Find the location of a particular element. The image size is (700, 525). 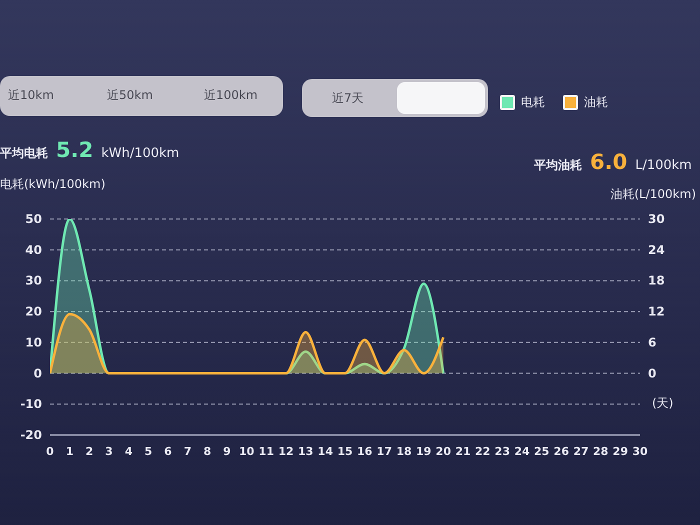

y2-tick-label: 24 is located at coordinates (656, 249).